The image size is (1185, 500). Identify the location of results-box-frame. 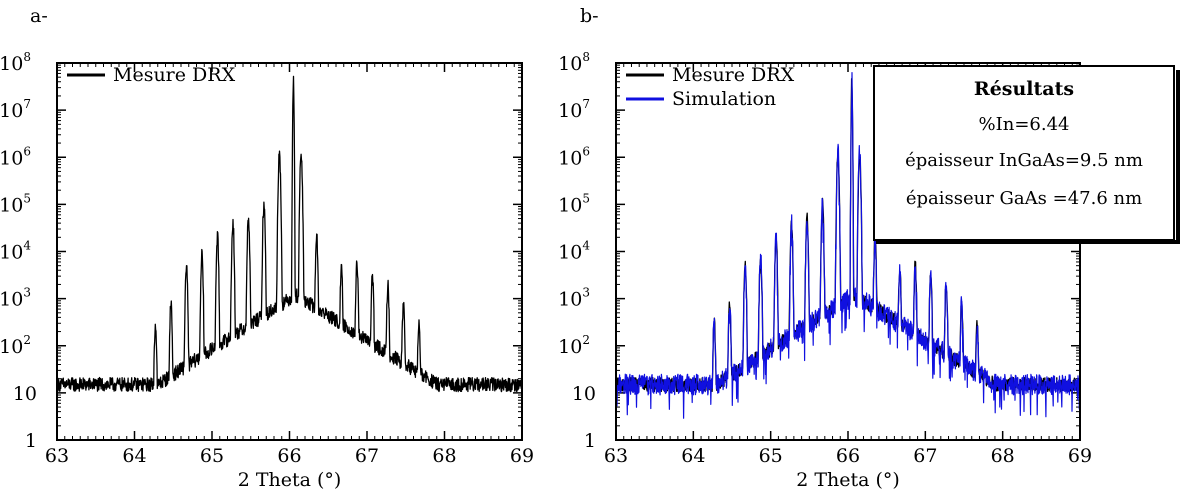
(1024, 153).